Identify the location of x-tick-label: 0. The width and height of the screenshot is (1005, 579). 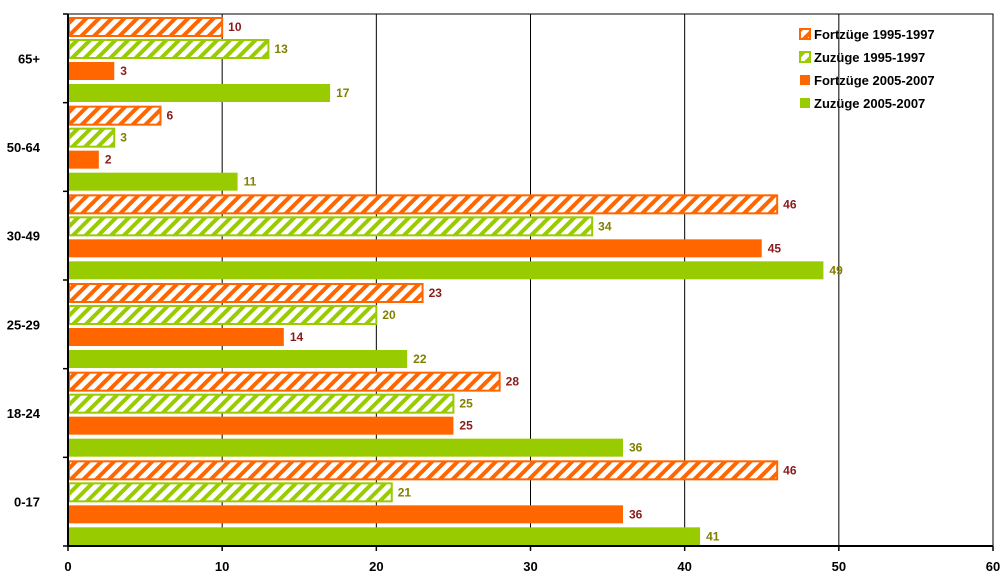
(67, 566).